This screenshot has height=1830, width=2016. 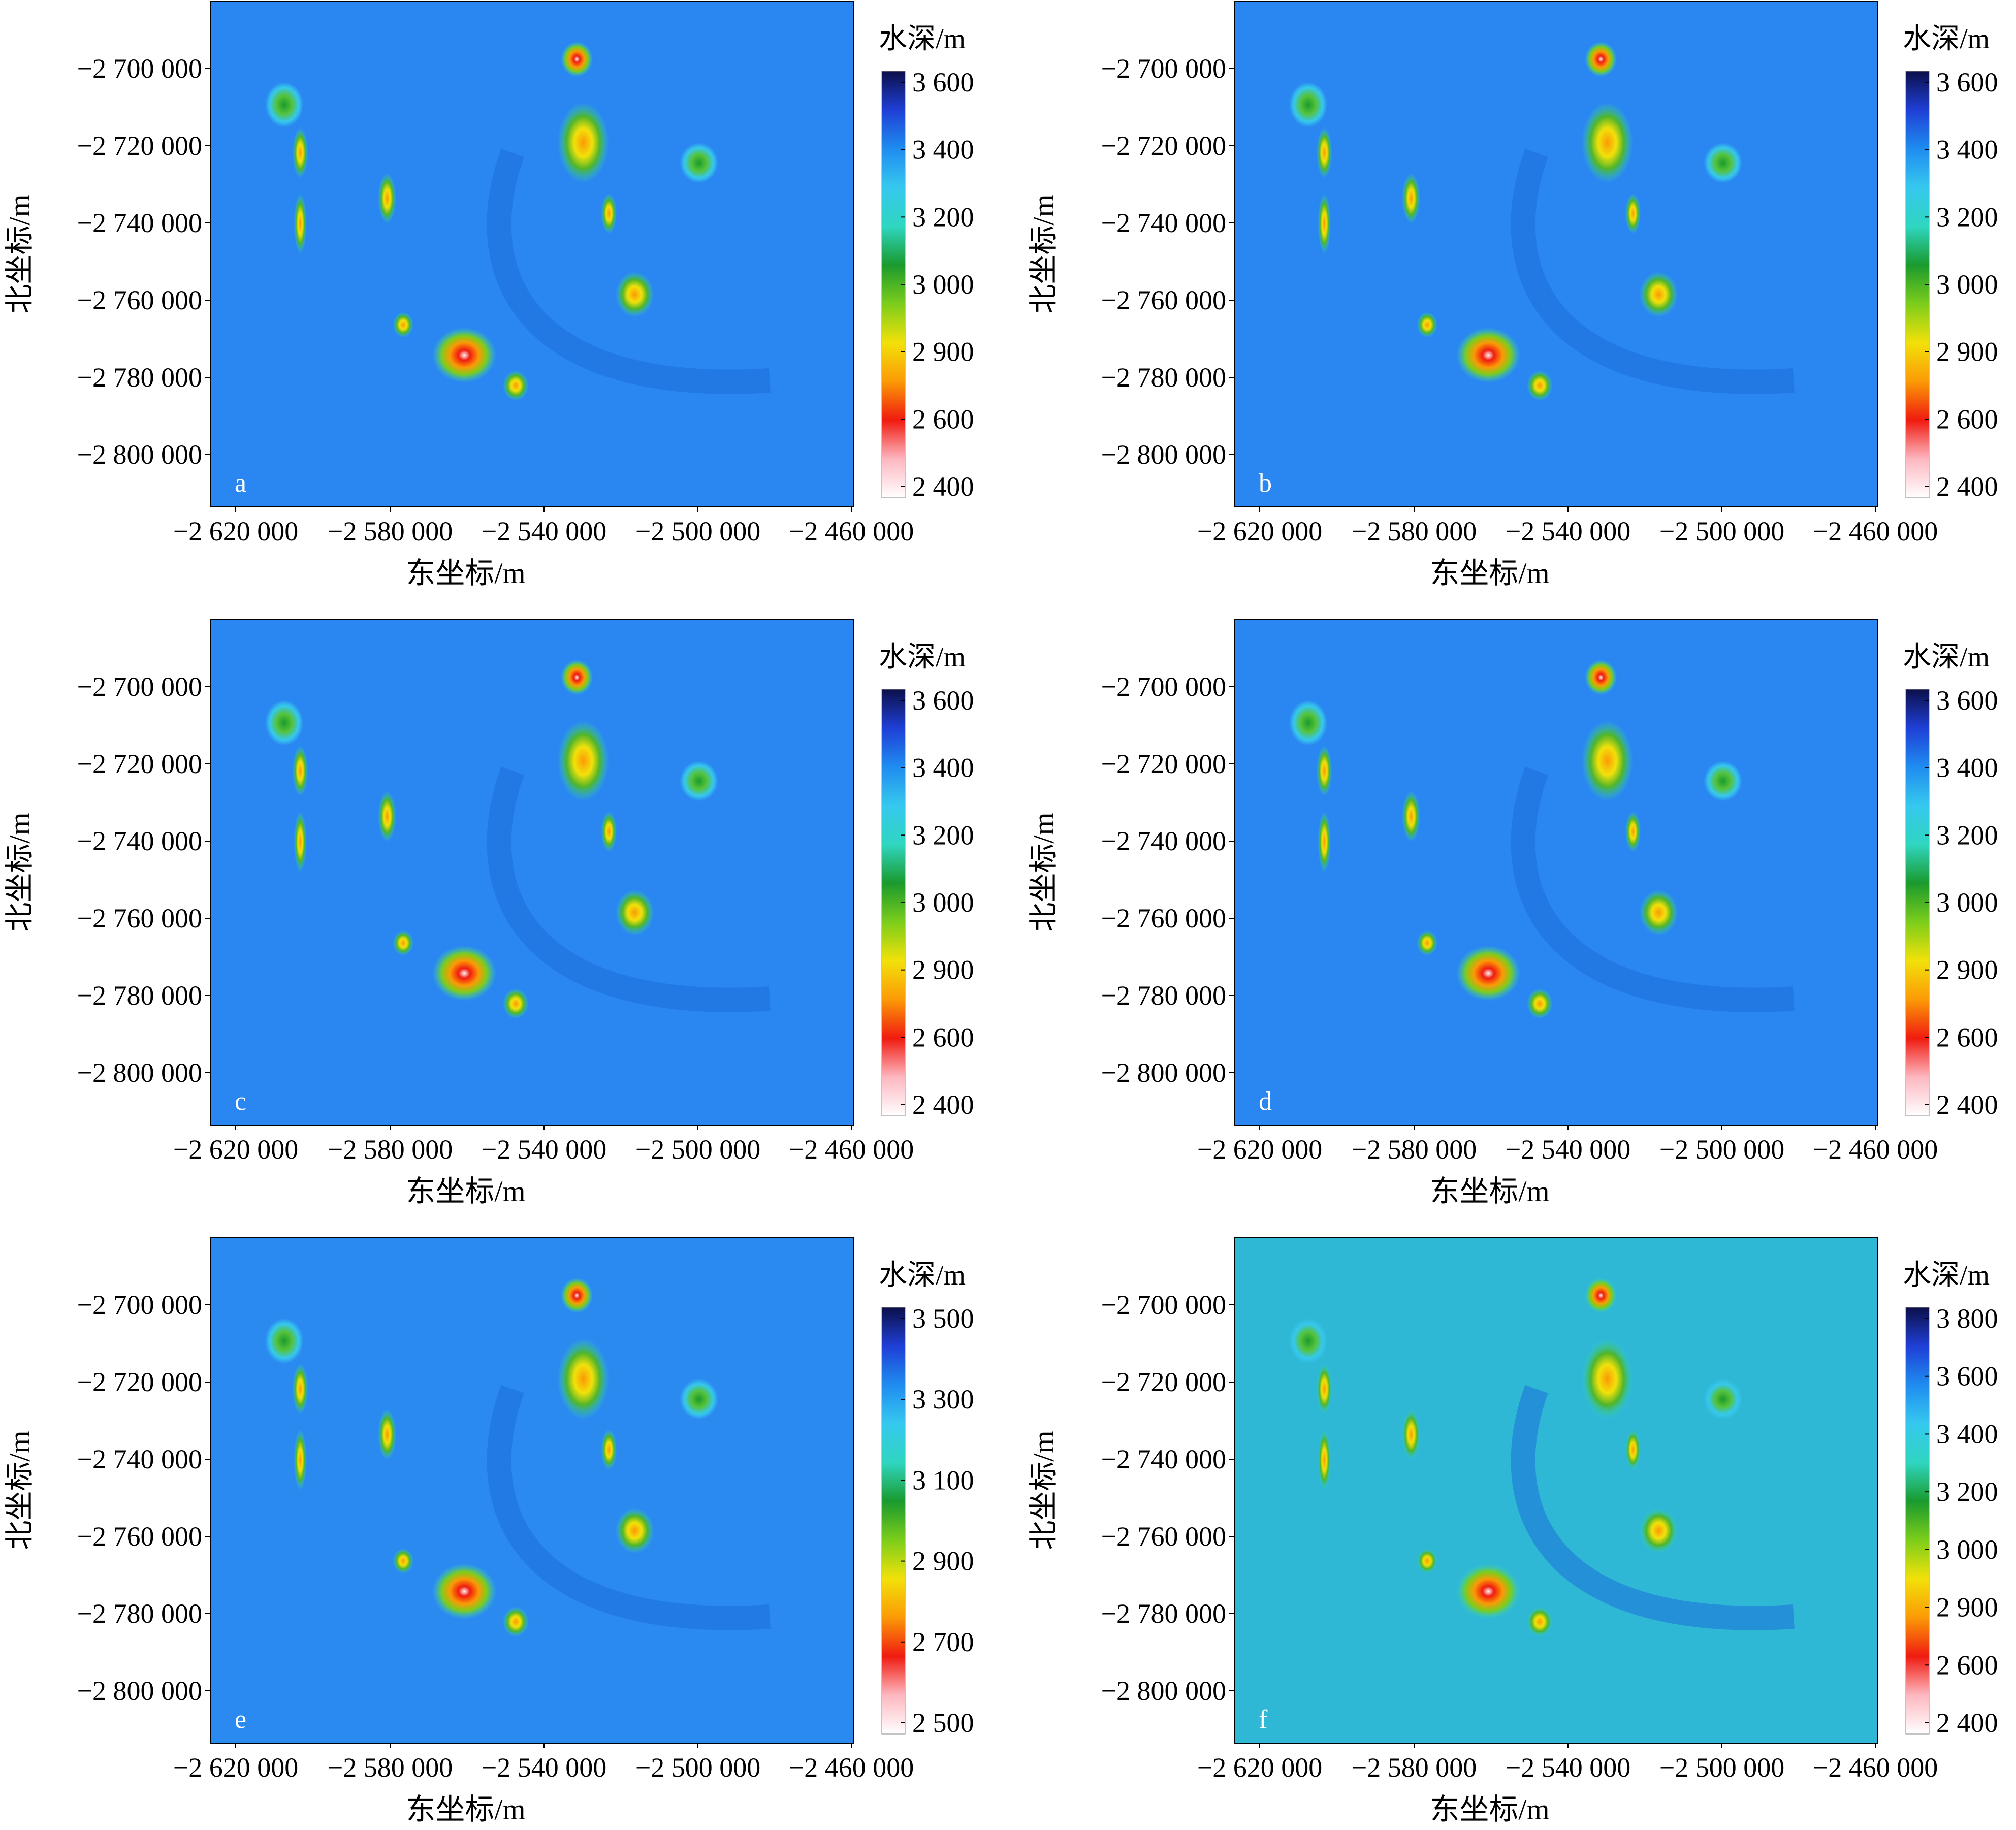 What do you see at coordinates (943, 217) in the screenshot?
I see `colorbar-tick-label: 3 200` at bounding box center [943, 217].